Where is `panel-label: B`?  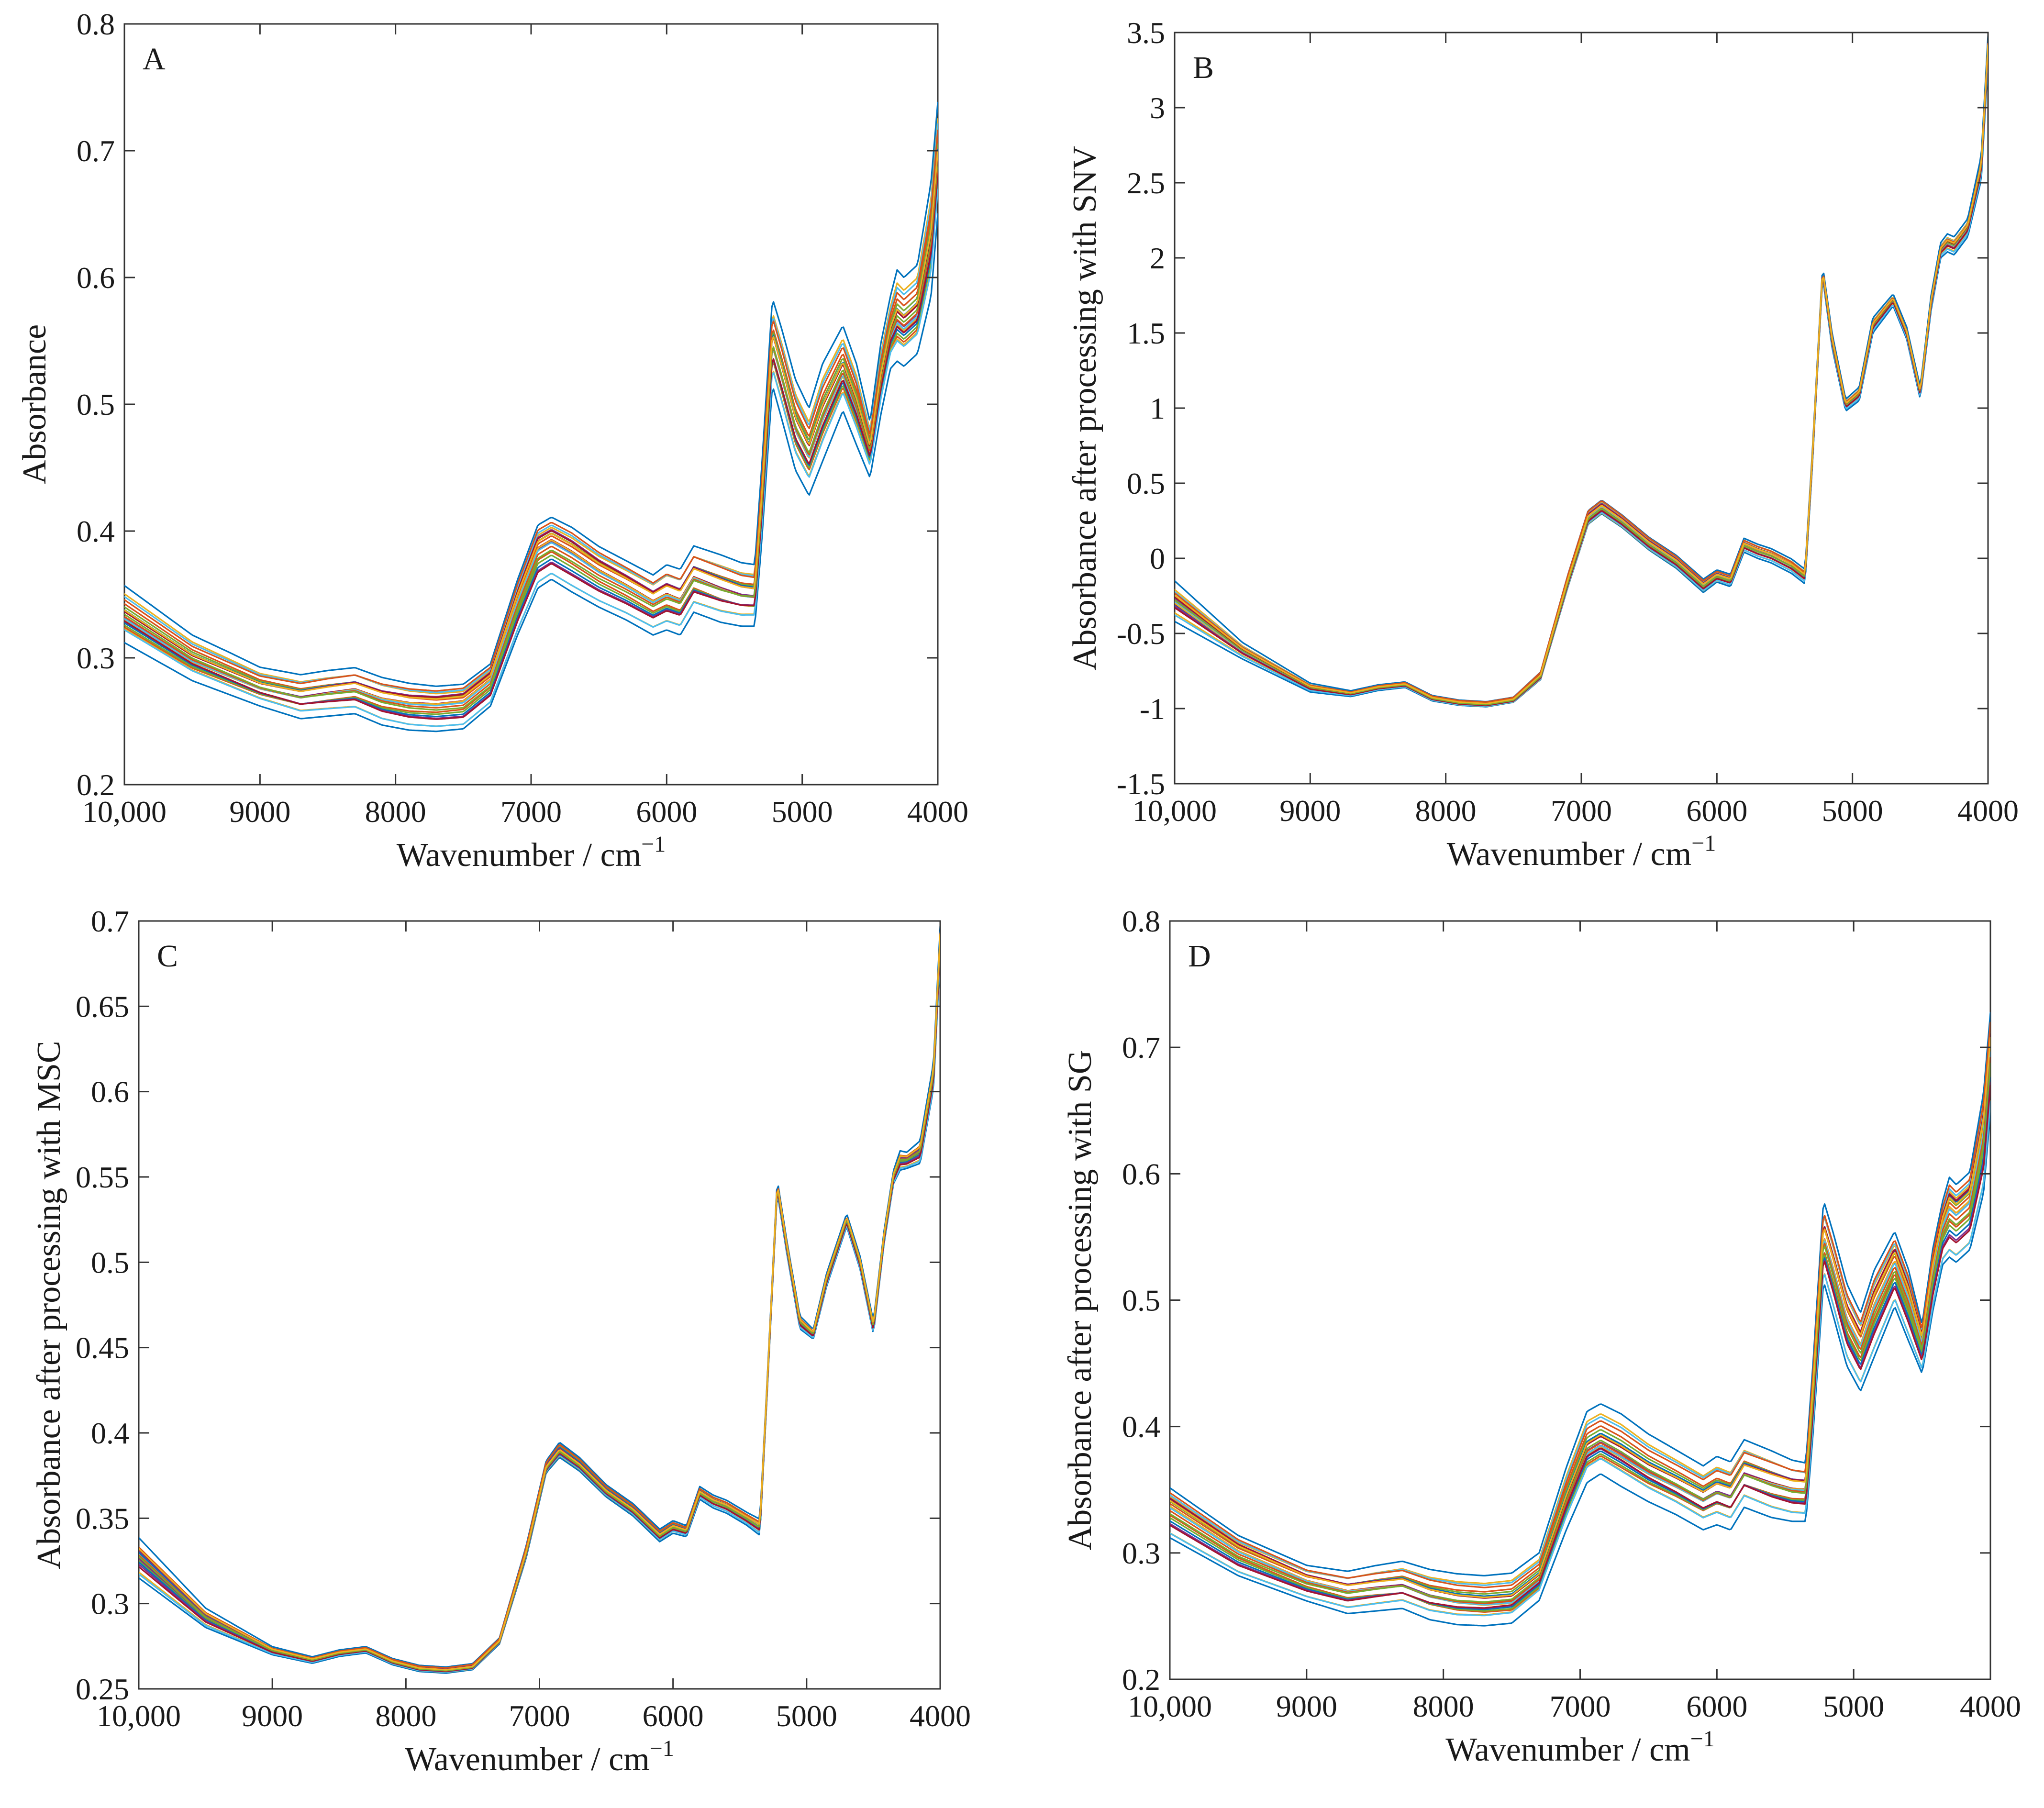
panel-label: B is located at coordinates (1203, 67).